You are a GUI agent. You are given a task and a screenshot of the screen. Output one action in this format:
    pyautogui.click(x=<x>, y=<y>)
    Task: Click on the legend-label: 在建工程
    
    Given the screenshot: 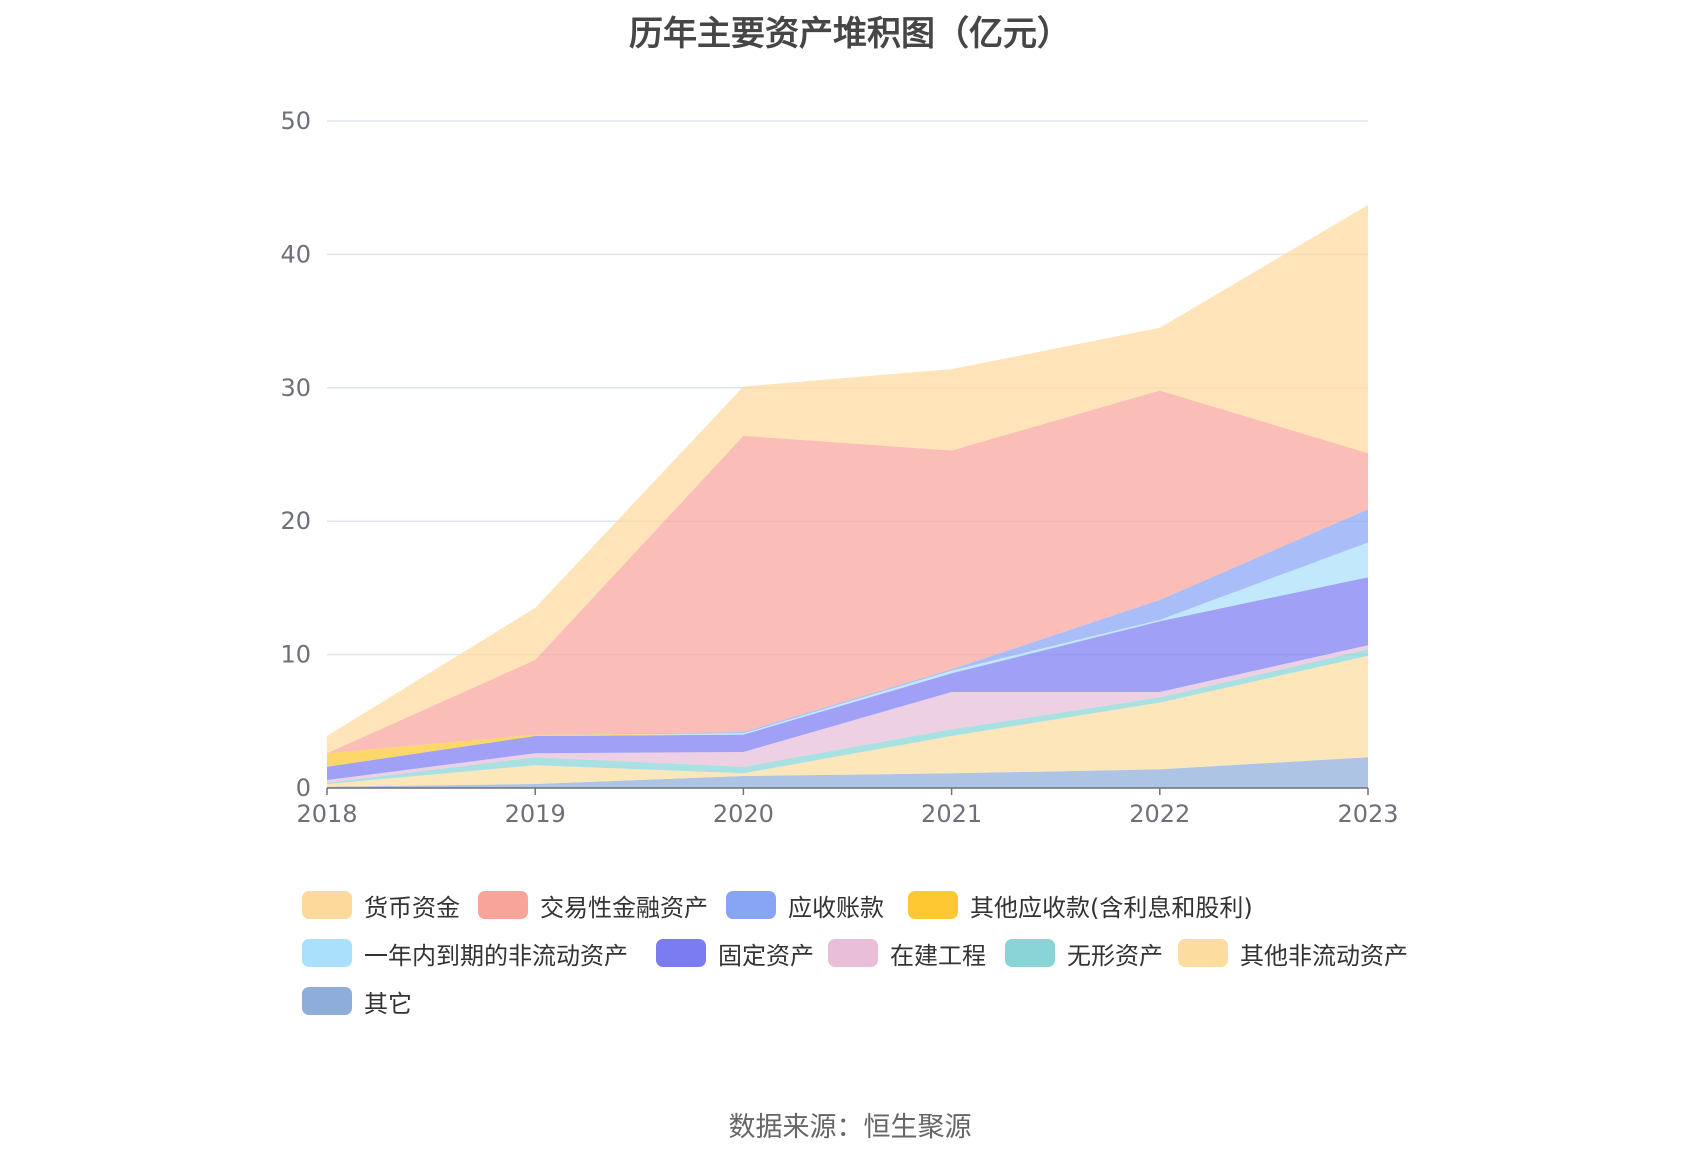 What is the action you would take?
    pyautogui.click(x=938, y=955)
    